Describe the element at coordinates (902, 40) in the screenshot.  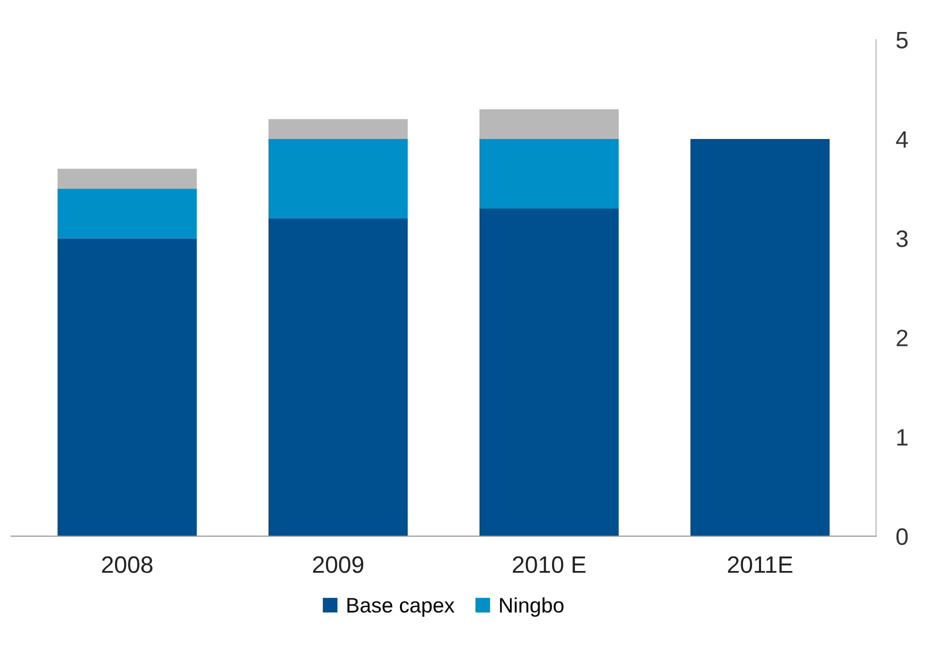
I see `y-tick-label: 5` at that location.